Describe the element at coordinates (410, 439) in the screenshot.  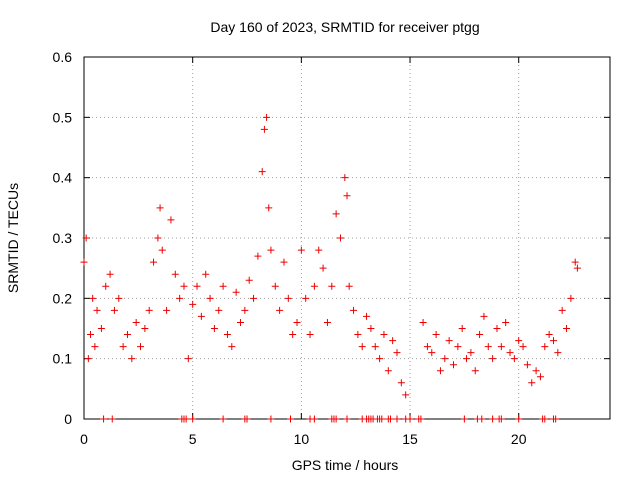
I see `x-tick-label: 15` at that location.